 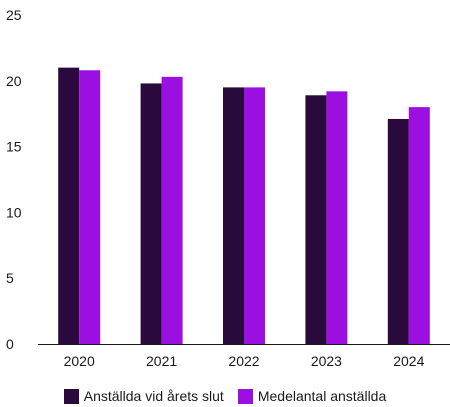 I want to click on x-tick-label: 2024, so click(x=408, y=361).